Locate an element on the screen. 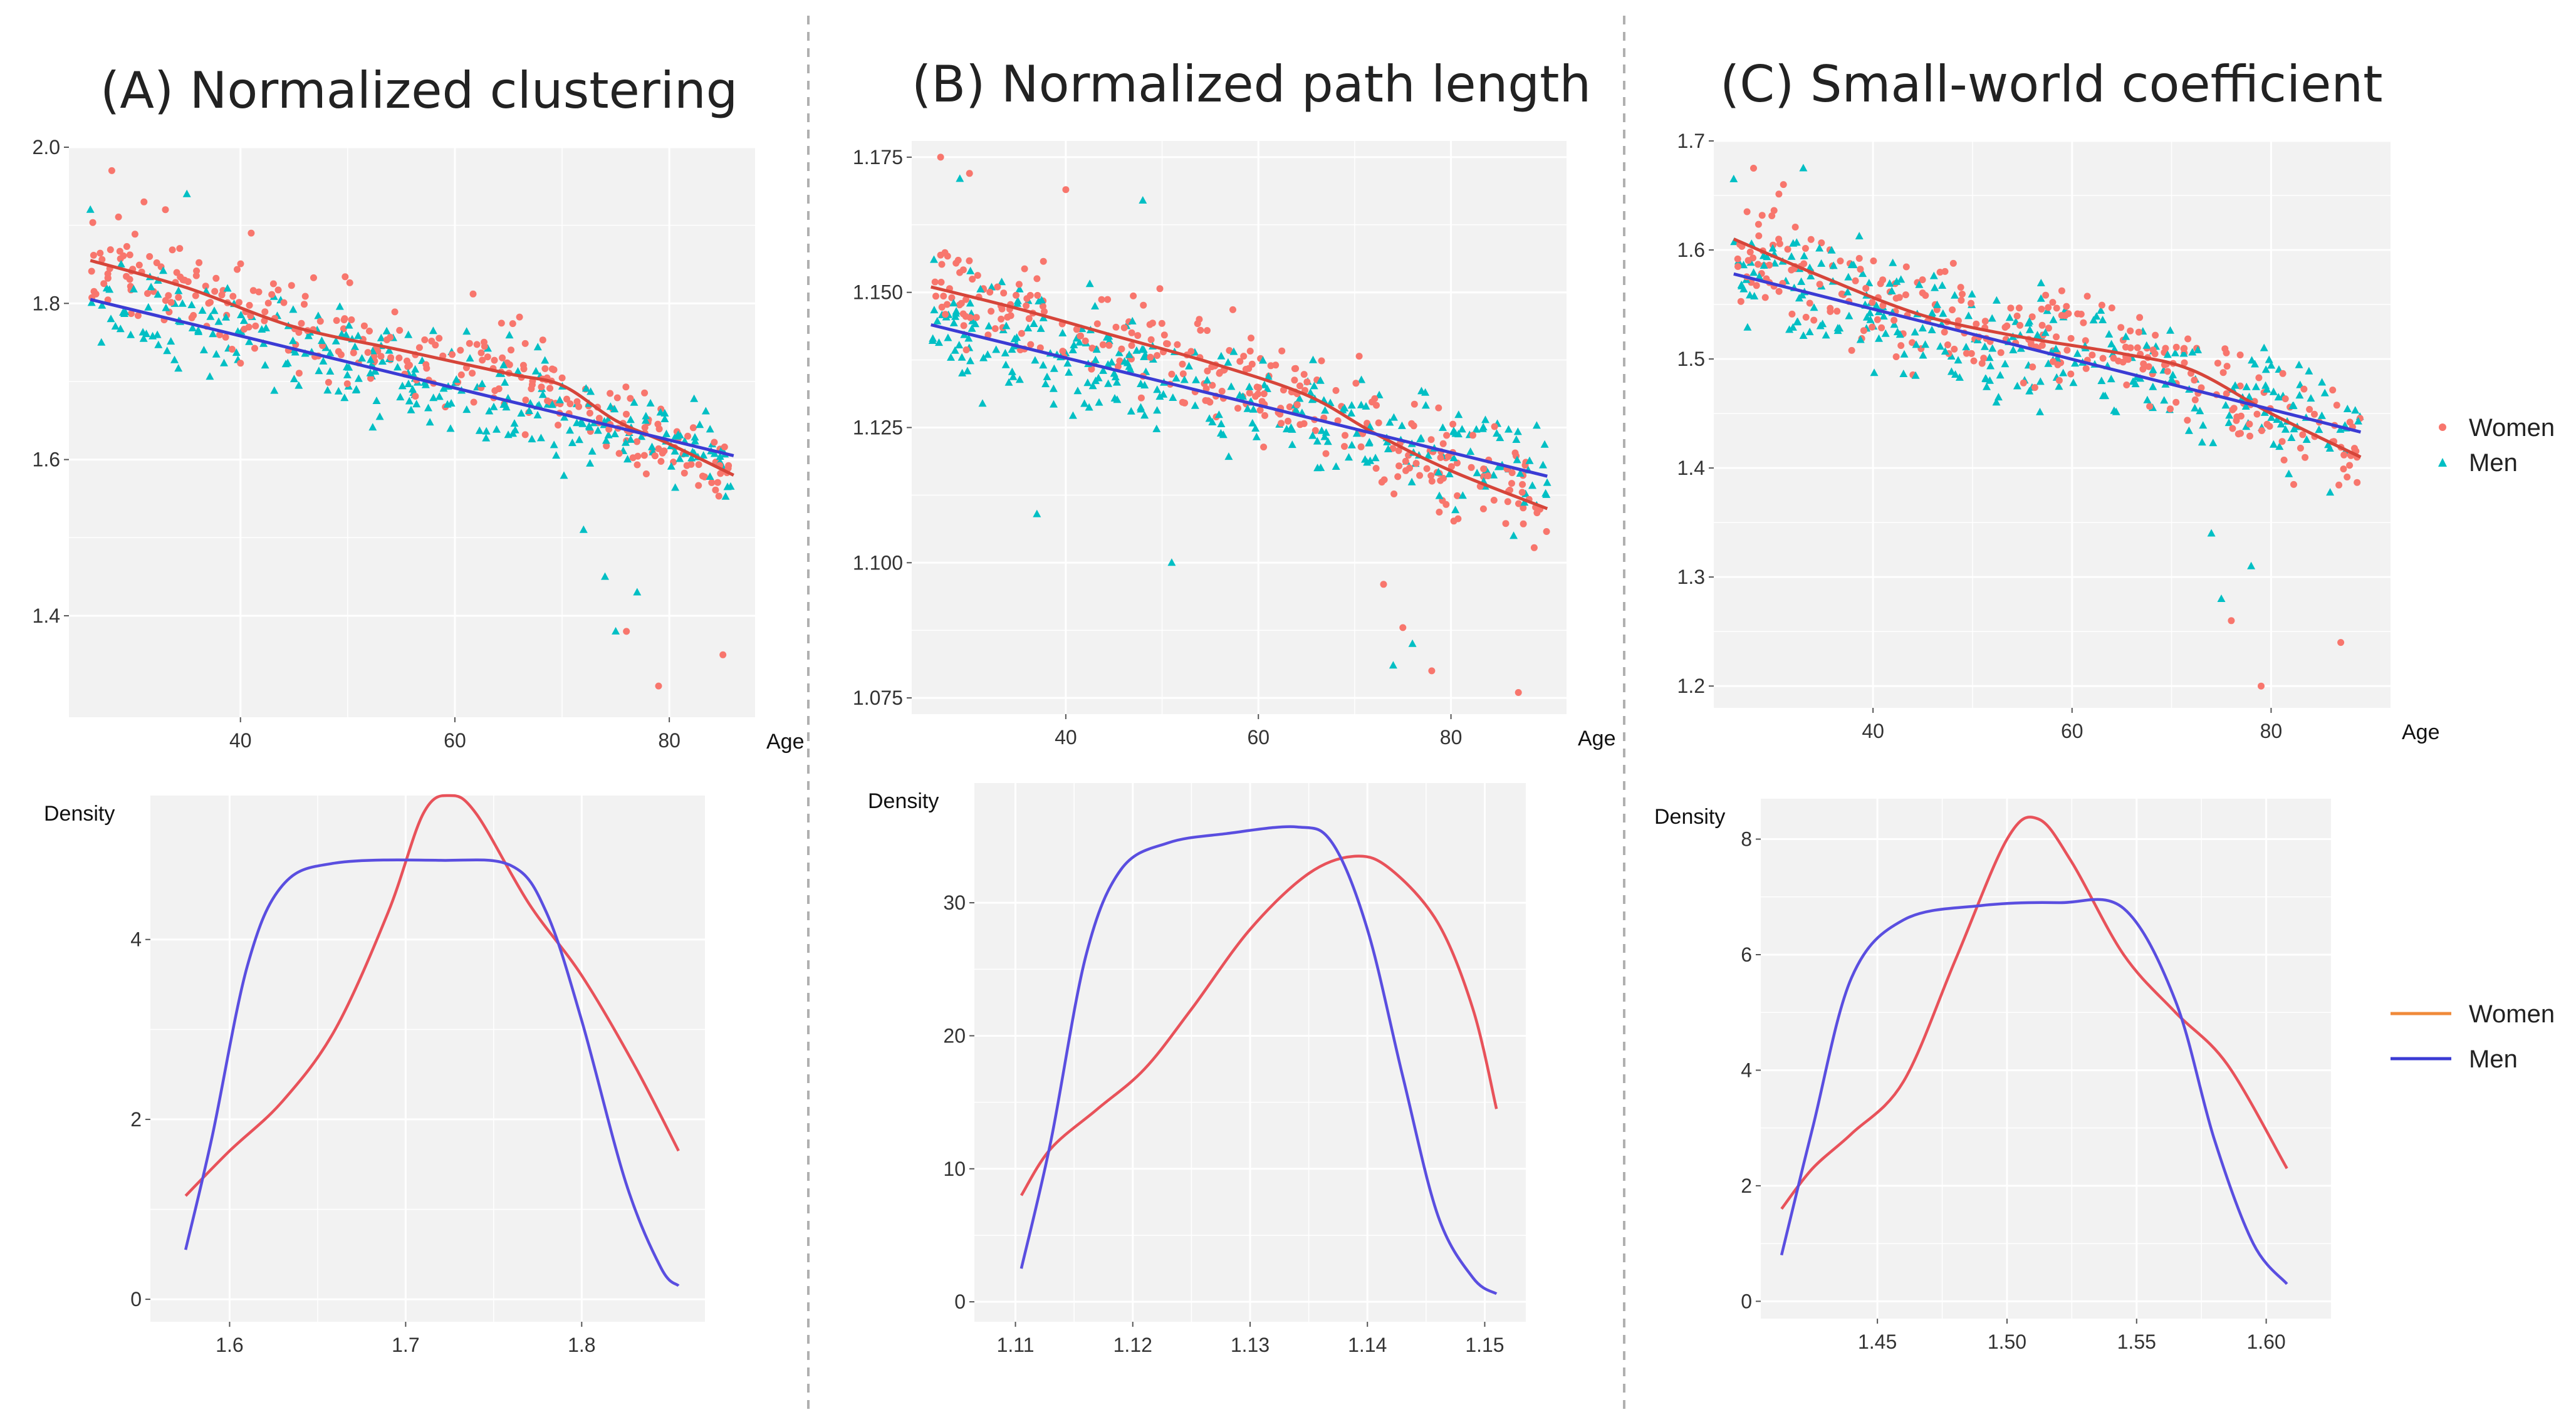 The width and height of the screenshot is (2576, 1427). density-line-women is located at coordinates (2034, 1013).